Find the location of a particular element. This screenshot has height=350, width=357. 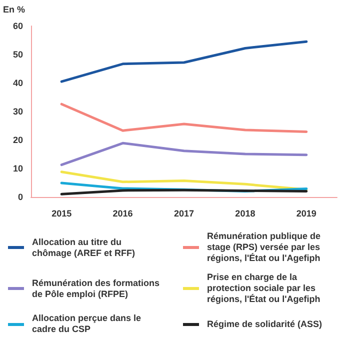

legend-label: Prise en charge de la protection sociale par les régions, l'État ou l'Agefiph is located at coordinates (264, 288).